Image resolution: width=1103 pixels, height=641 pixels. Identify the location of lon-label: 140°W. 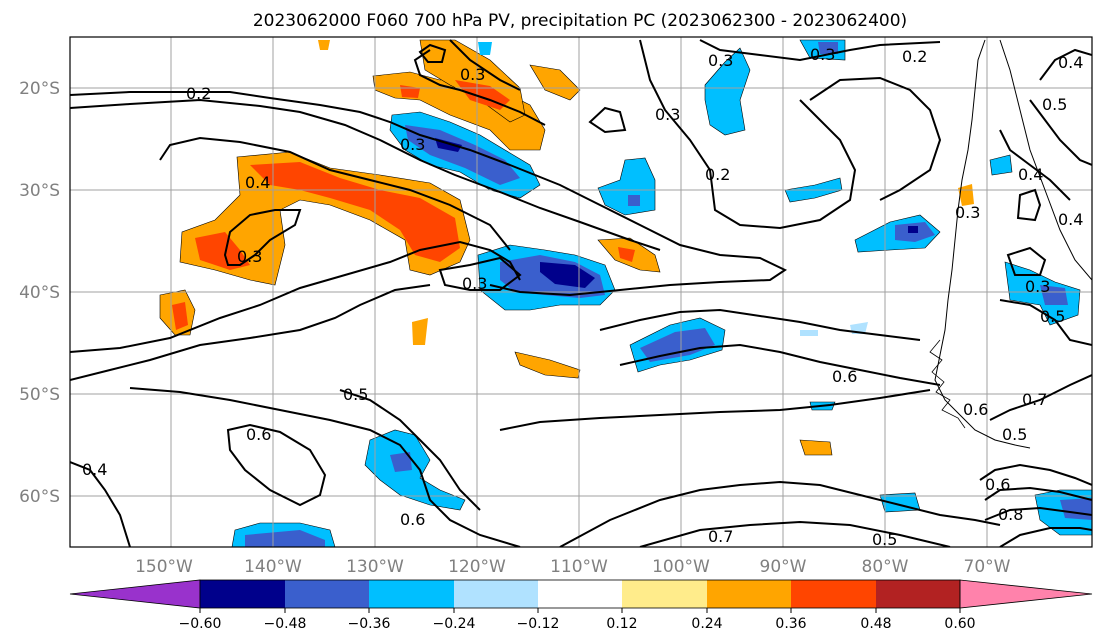
(273, 567).